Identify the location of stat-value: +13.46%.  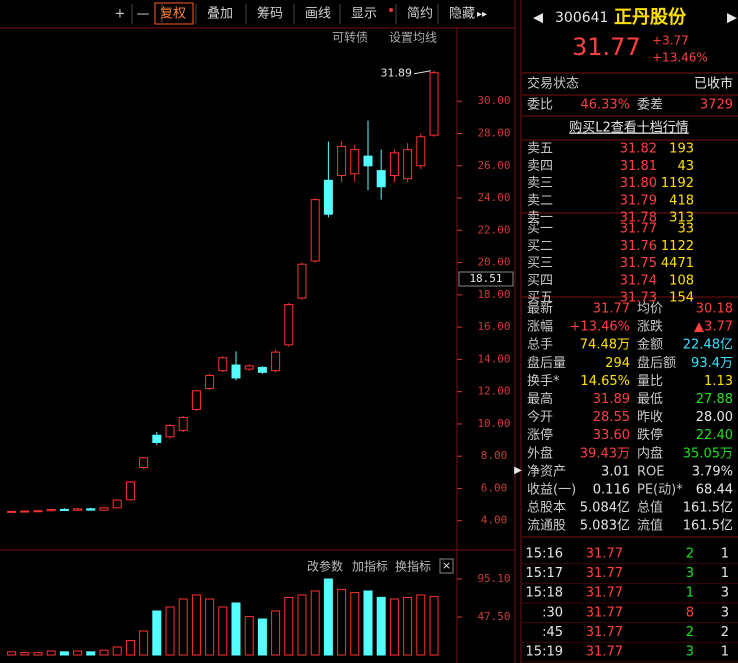
(600, 327).